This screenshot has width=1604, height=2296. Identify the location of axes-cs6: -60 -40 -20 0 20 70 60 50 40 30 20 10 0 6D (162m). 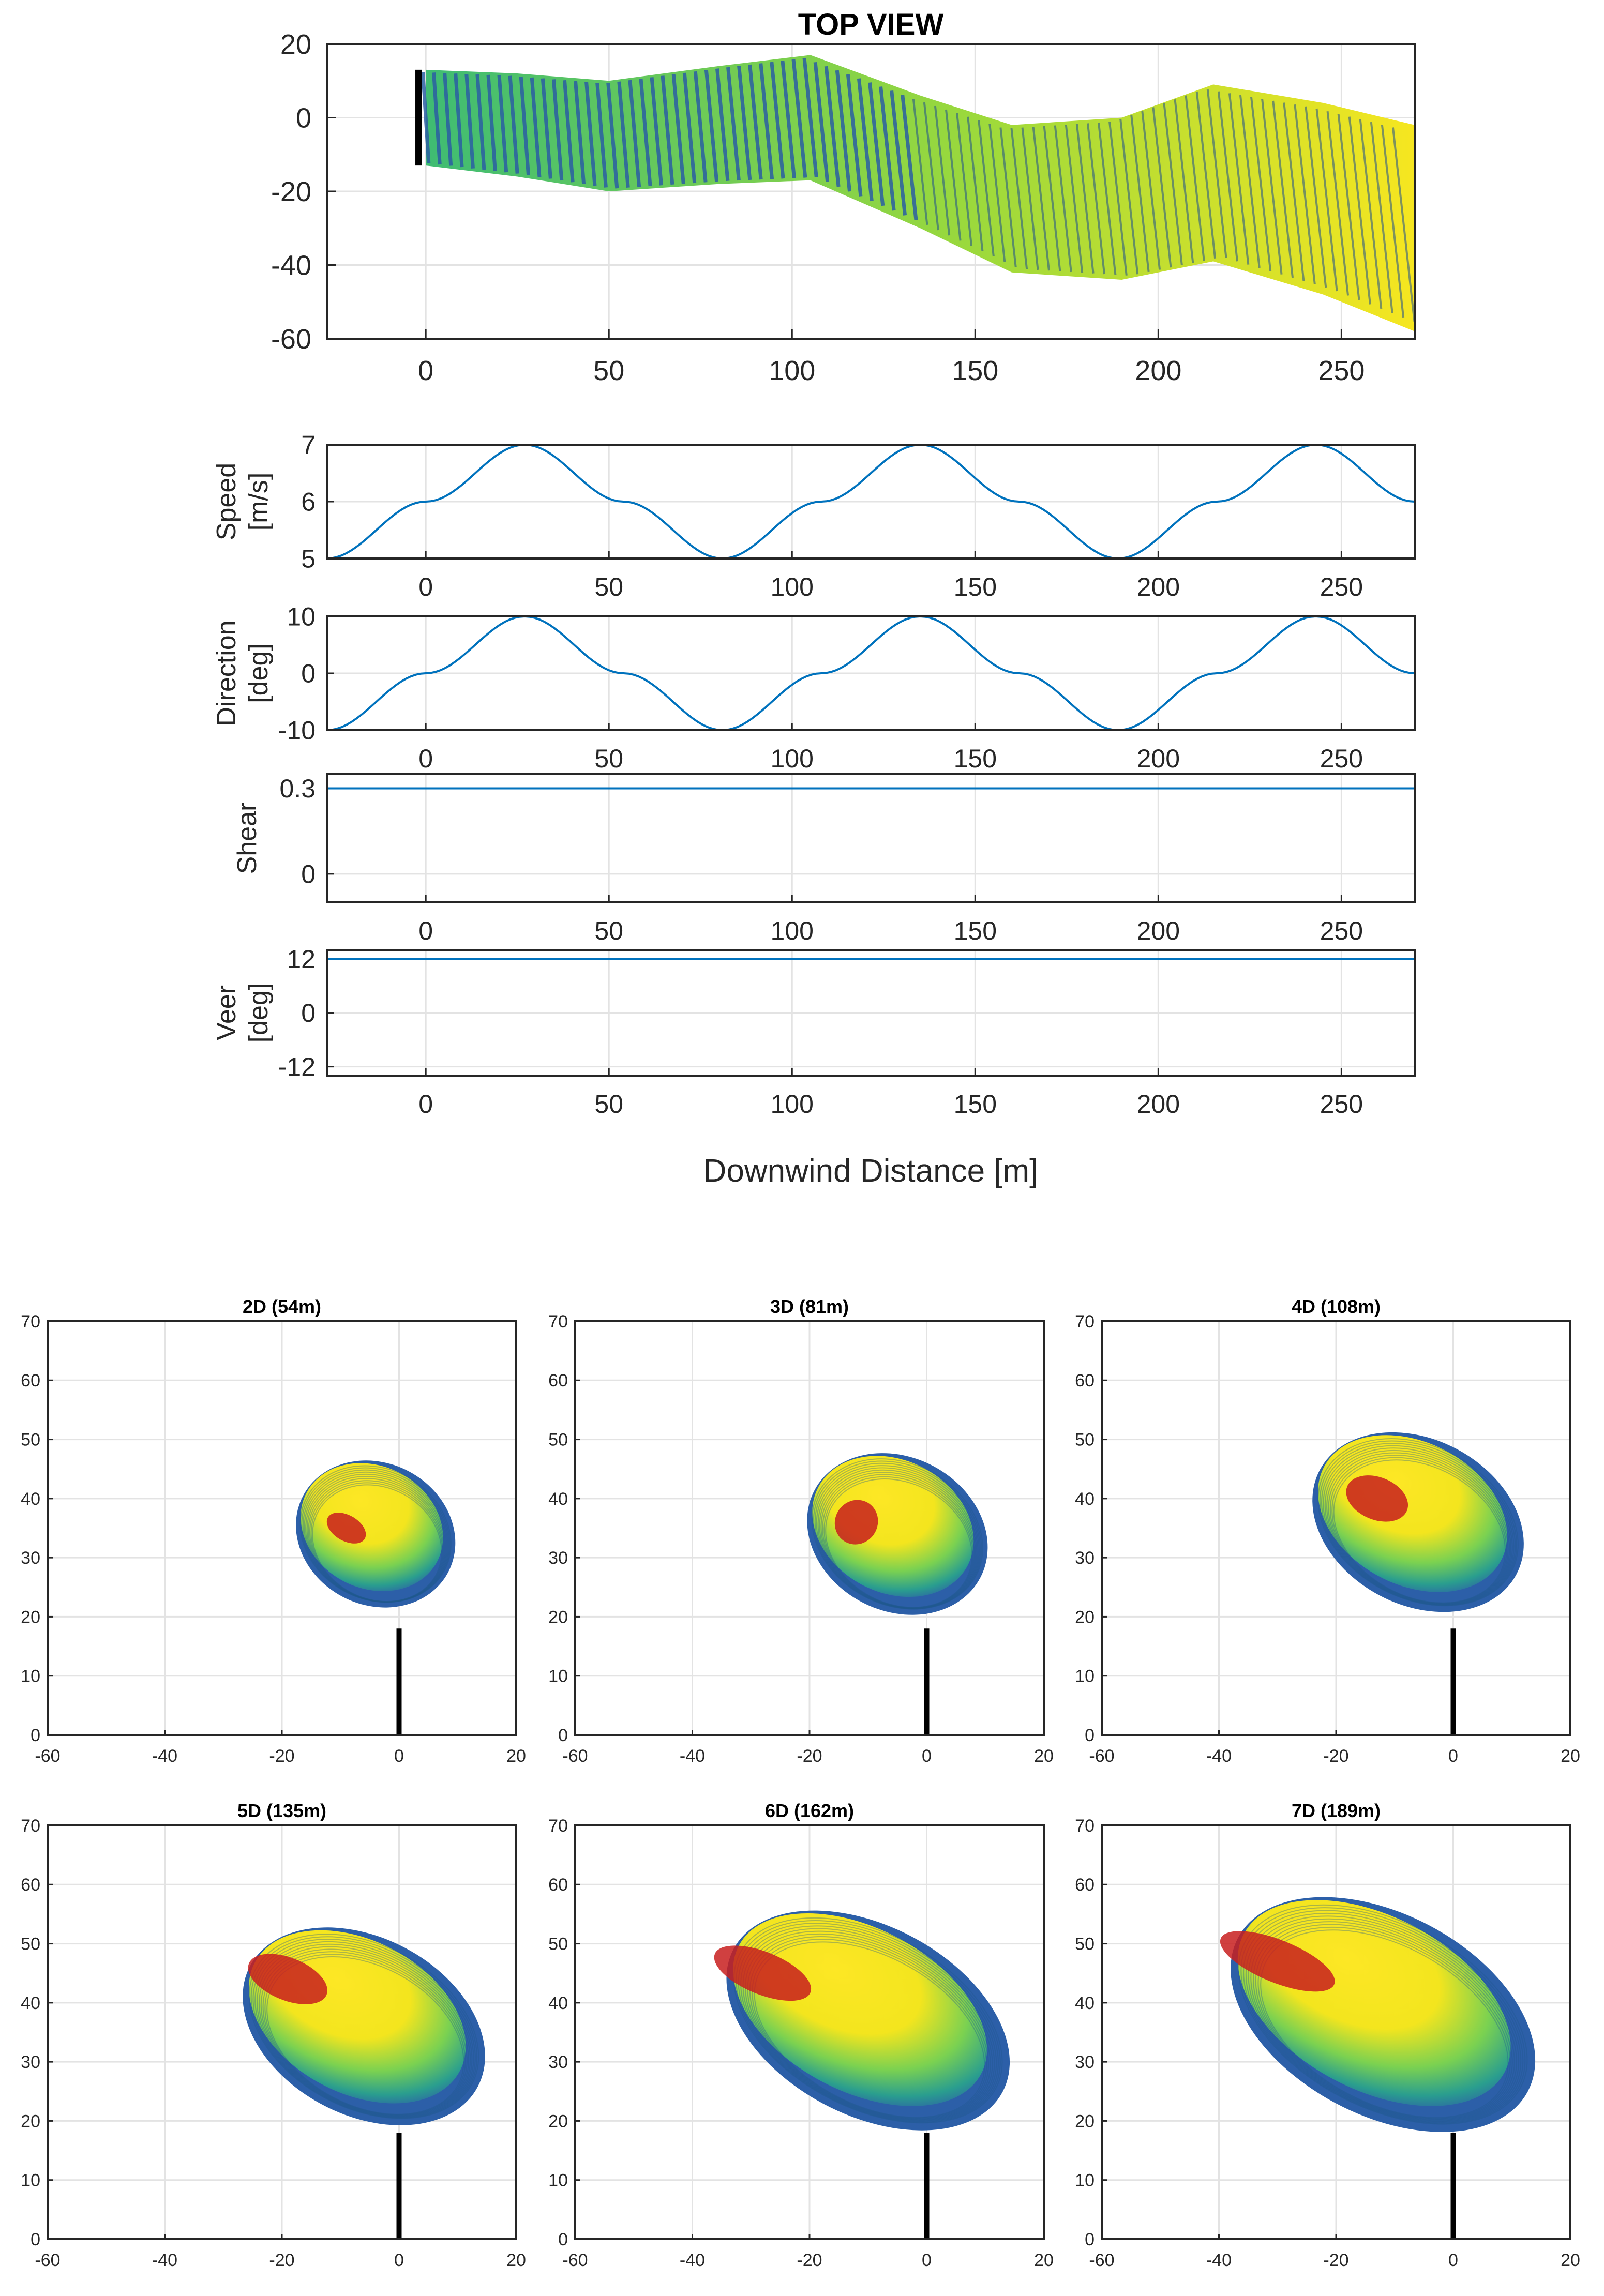
(801, 2035).